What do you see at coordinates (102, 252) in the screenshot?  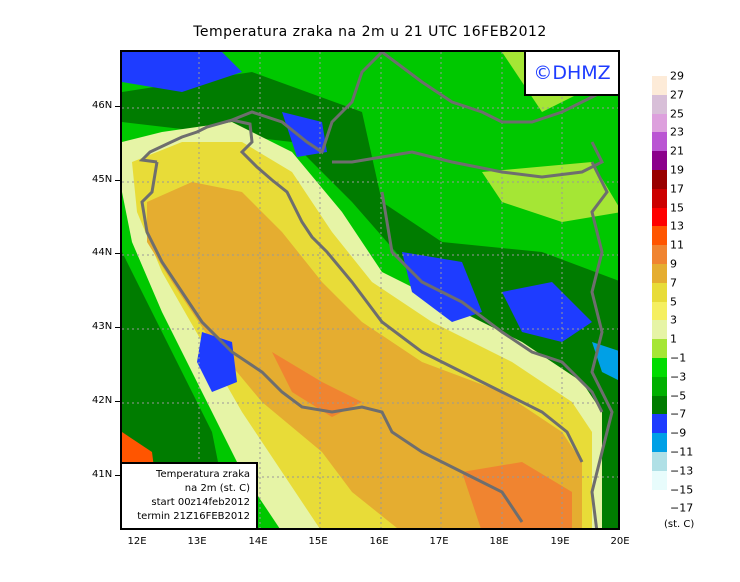 I see `y-tick-label: 44N` at bounding box center [102, 252].